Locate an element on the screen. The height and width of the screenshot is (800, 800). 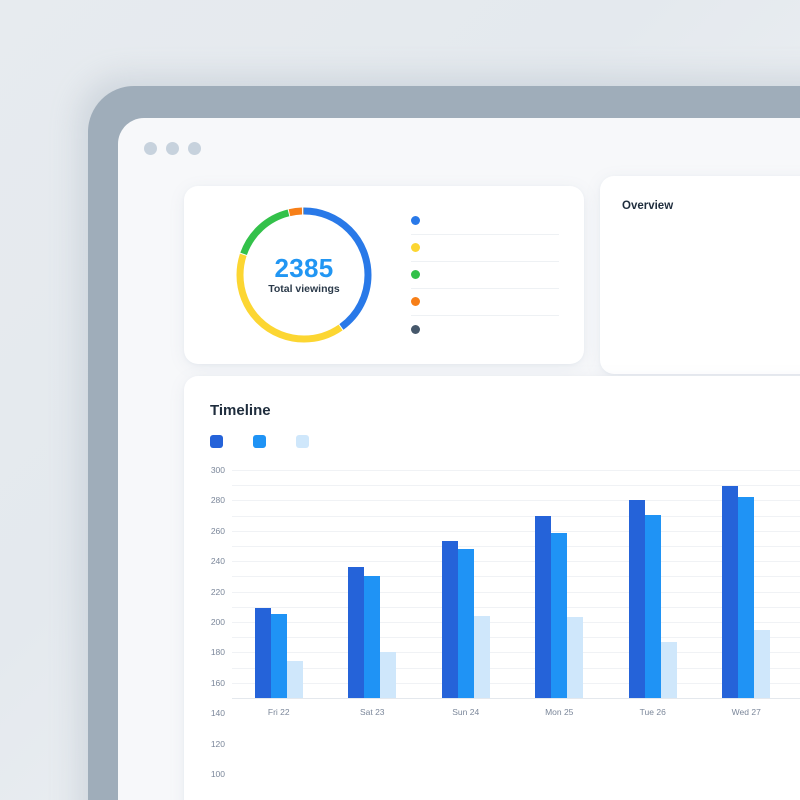
chart-gridline: 200 is located at coordinates (505, 586).